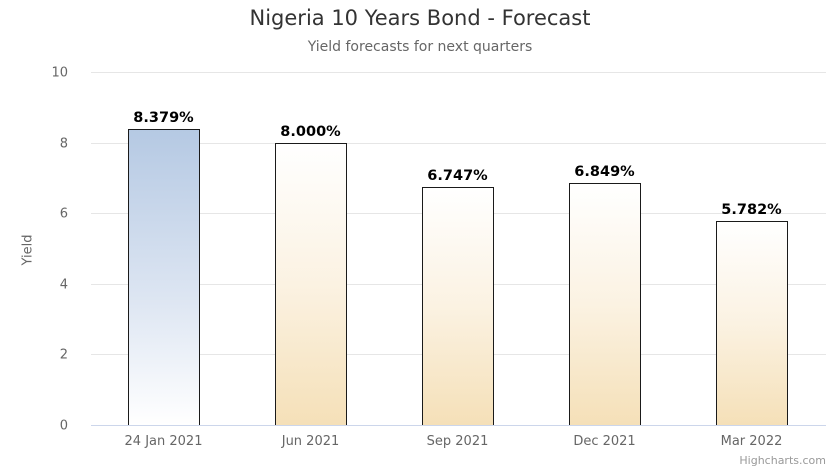 Image resolution: width=840 pixels, height=473 pixels. I want to click on bar-24-jan-2021, so click(163, 277).